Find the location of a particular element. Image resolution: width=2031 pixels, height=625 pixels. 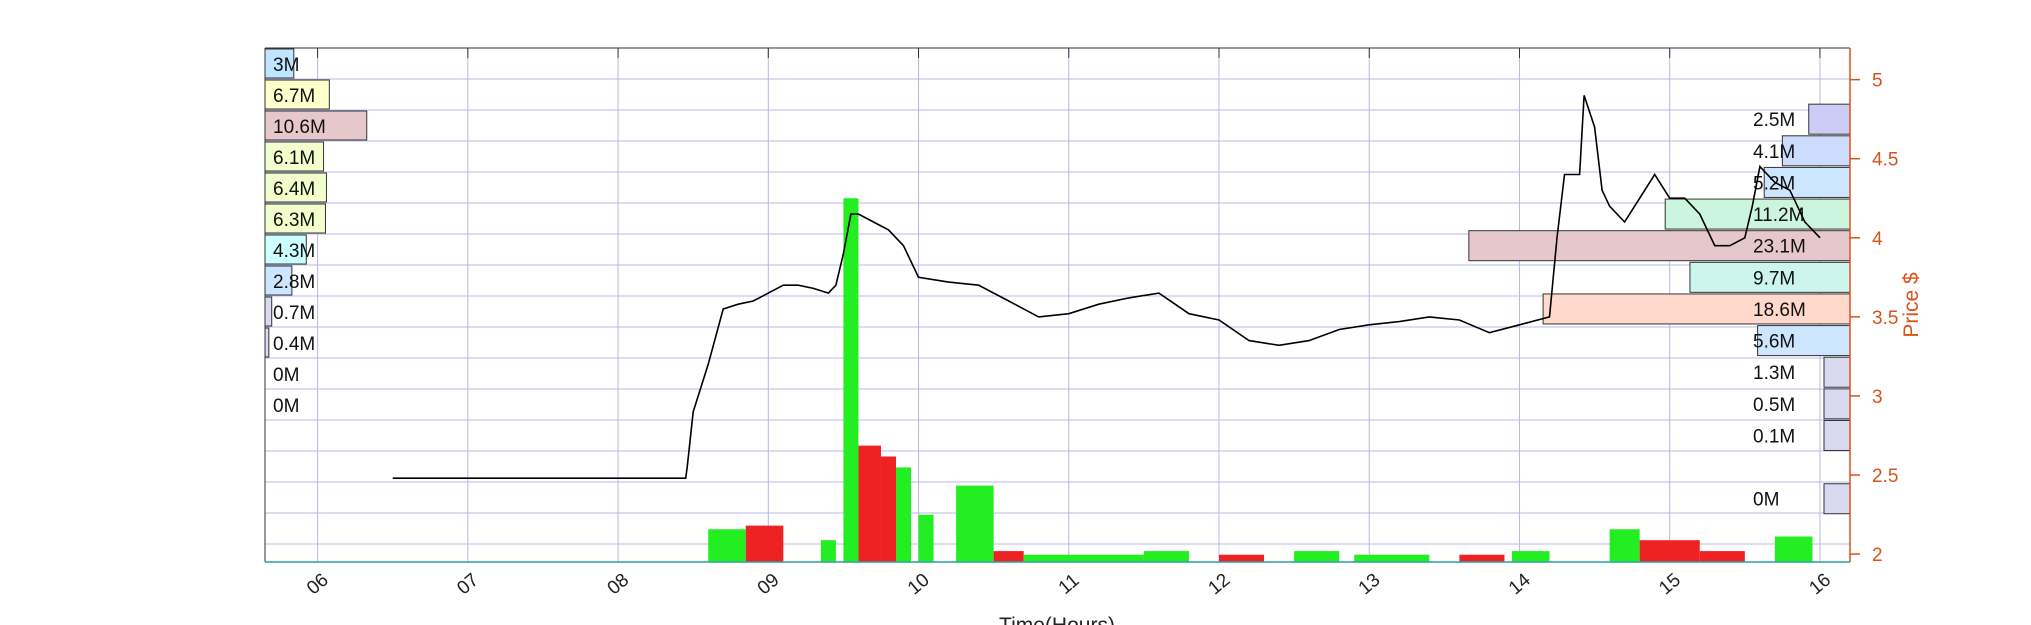

x-tick-label: 16 is located at coordinates (1820, 585).